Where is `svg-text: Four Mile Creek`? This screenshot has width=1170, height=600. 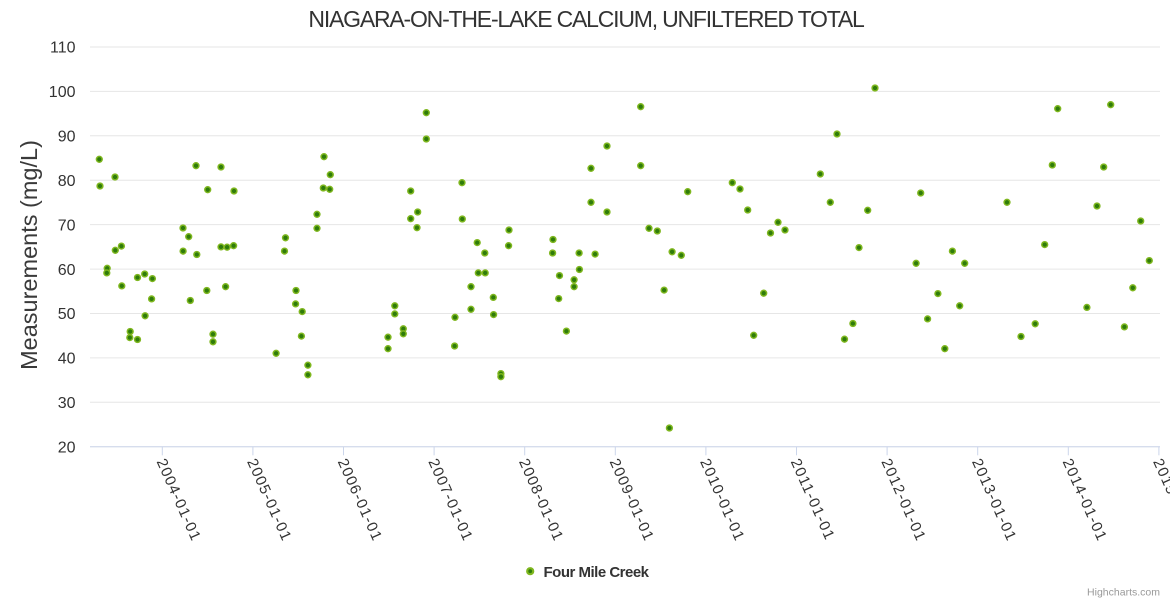 svg-text: Four Mile Creek is located at coordinates (597, 572).